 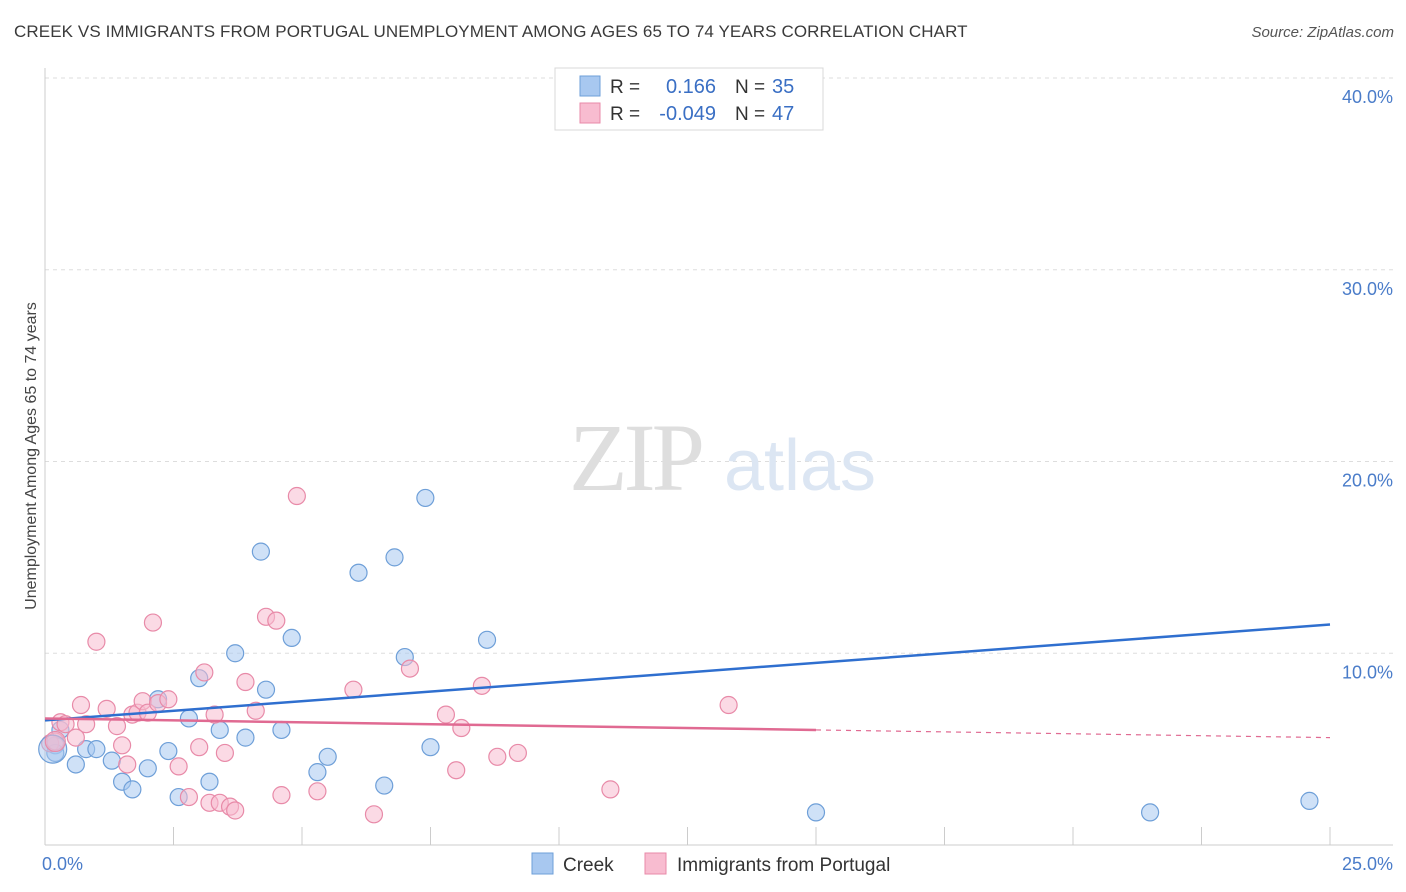 I want to click on stats-n-label-creek: N =, so click(x=750, y=87).